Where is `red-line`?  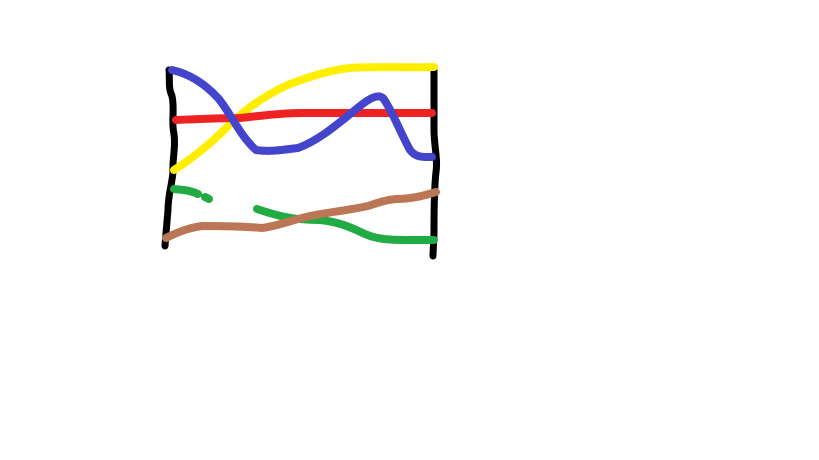 red-line is located at coordinates (304, 116).